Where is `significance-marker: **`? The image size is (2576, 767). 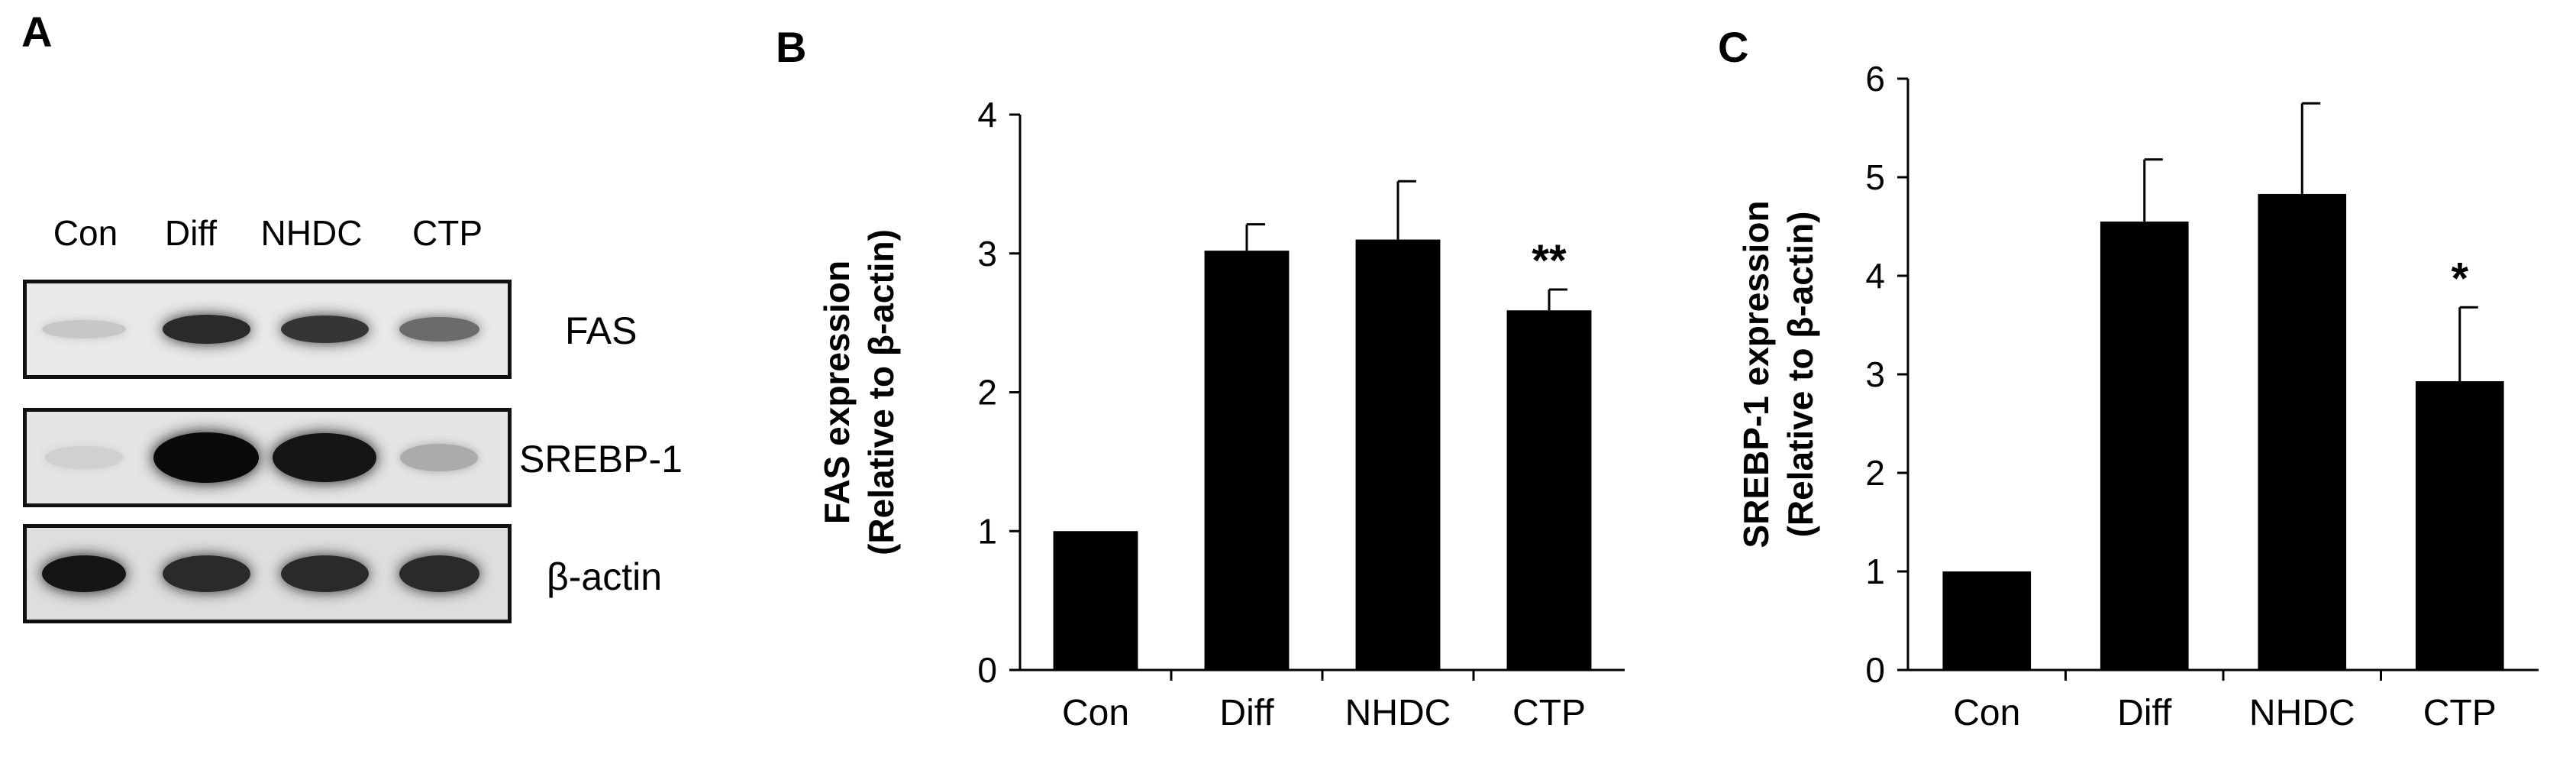
significance-marker: ** is located at coordinates (1549, 261).